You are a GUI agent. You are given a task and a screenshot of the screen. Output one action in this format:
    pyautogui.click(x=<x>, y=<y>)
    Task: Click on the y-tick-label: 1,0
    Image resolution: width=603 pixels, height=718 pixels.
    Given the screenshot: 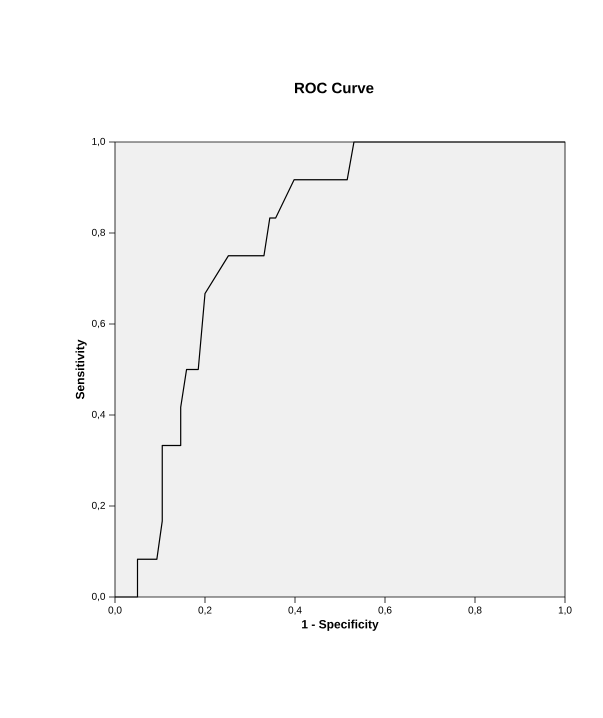 What is the action you would take?
    pyautogui.click(x=99, y=142)
    